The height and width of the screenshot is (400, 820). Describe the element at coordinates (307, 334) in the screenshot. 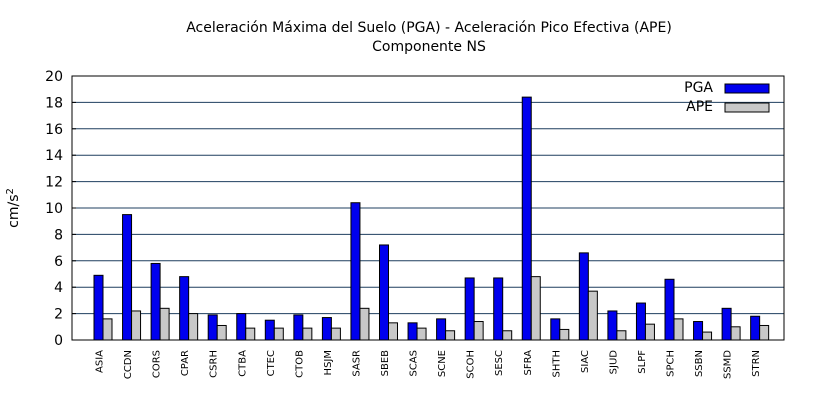

I see `bar-ape-ctob` at that location.